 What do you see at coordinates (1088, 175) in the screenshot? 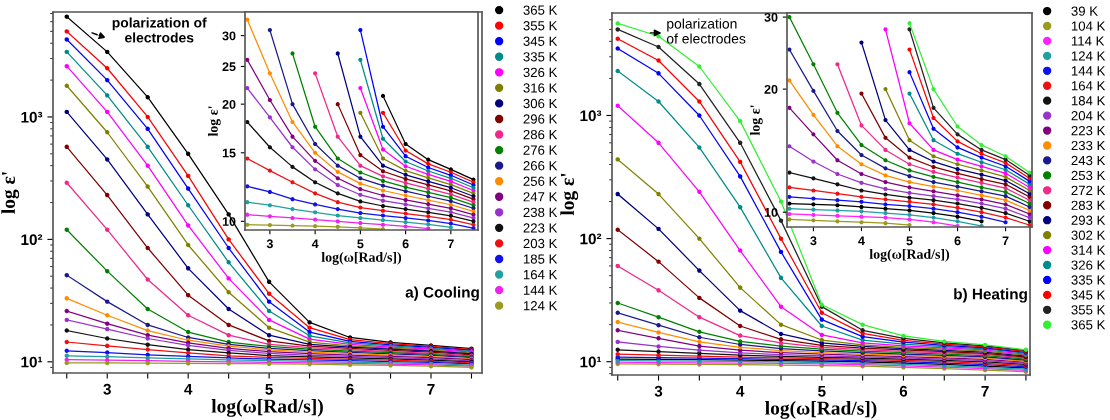
I see `legend-label: 253 K` at bounding box center [1088, 175].